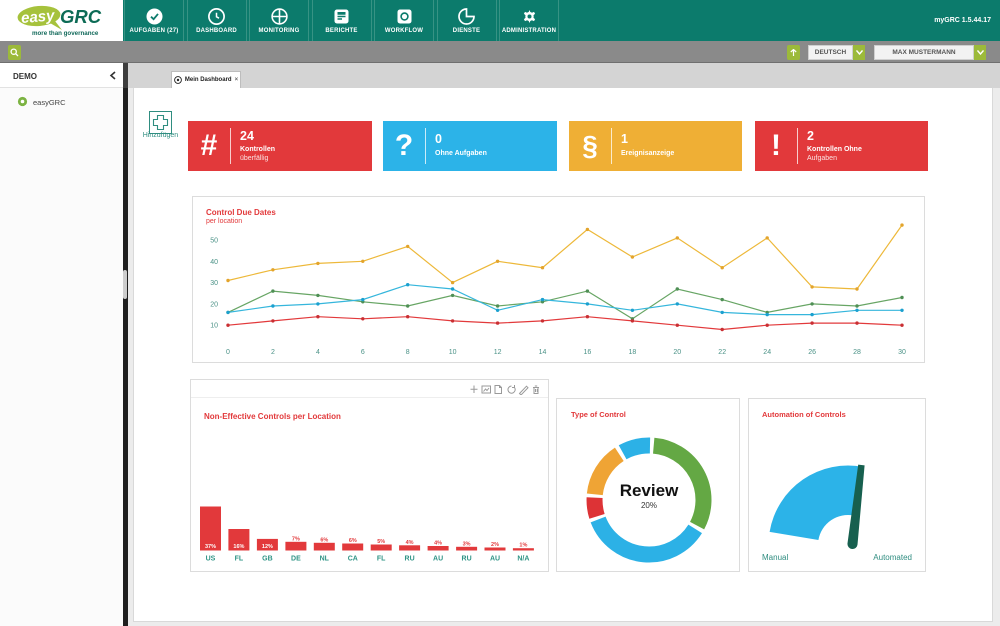 Image resolution: width=1000 pixels, height=626 pixels. What do you see at coordinates (857, 352) in the screenshot?
I see `svg-text: 28` at bounding box center [857, 352].